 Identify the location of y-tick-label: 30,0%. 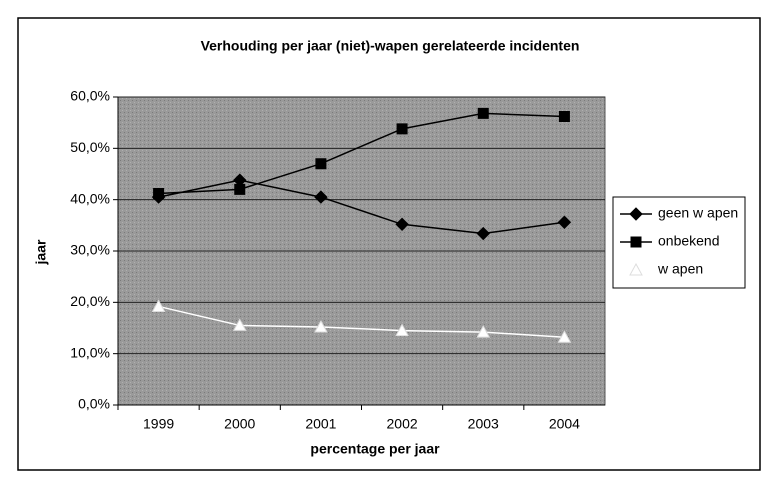
(90, 250).